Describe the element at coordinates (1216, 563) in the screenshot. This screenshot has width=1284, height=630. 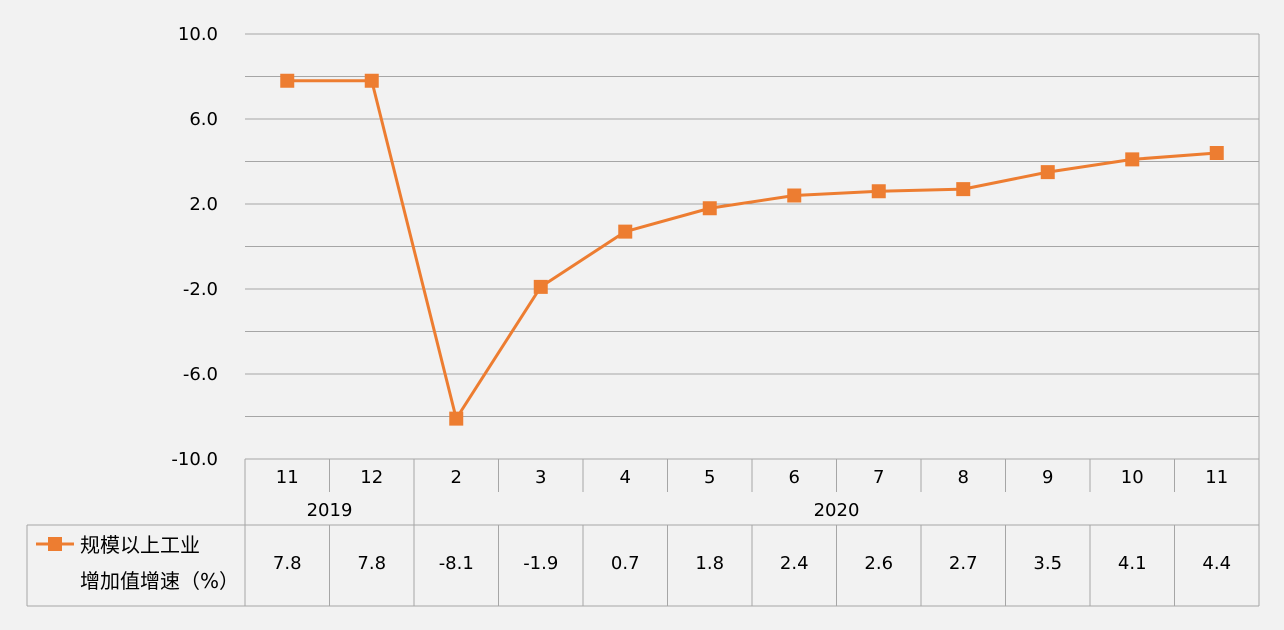
I see `data-label: 4.4` at that location.